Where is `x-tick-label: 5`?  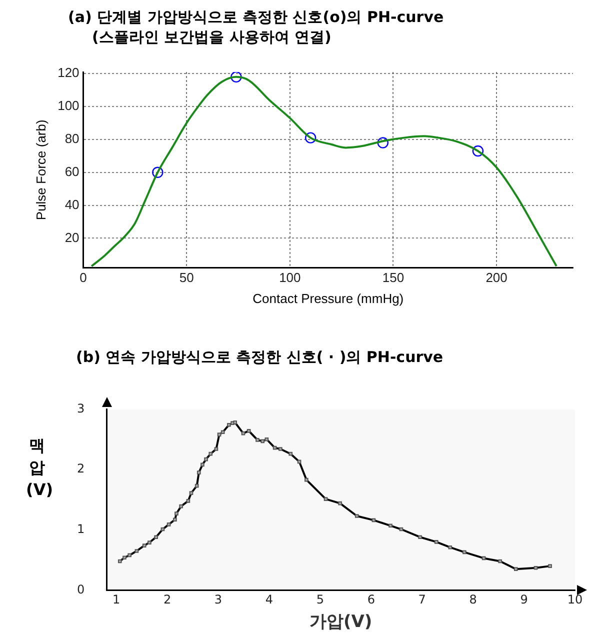 x-tick-label: 5 is located at coordinates (320, 599).